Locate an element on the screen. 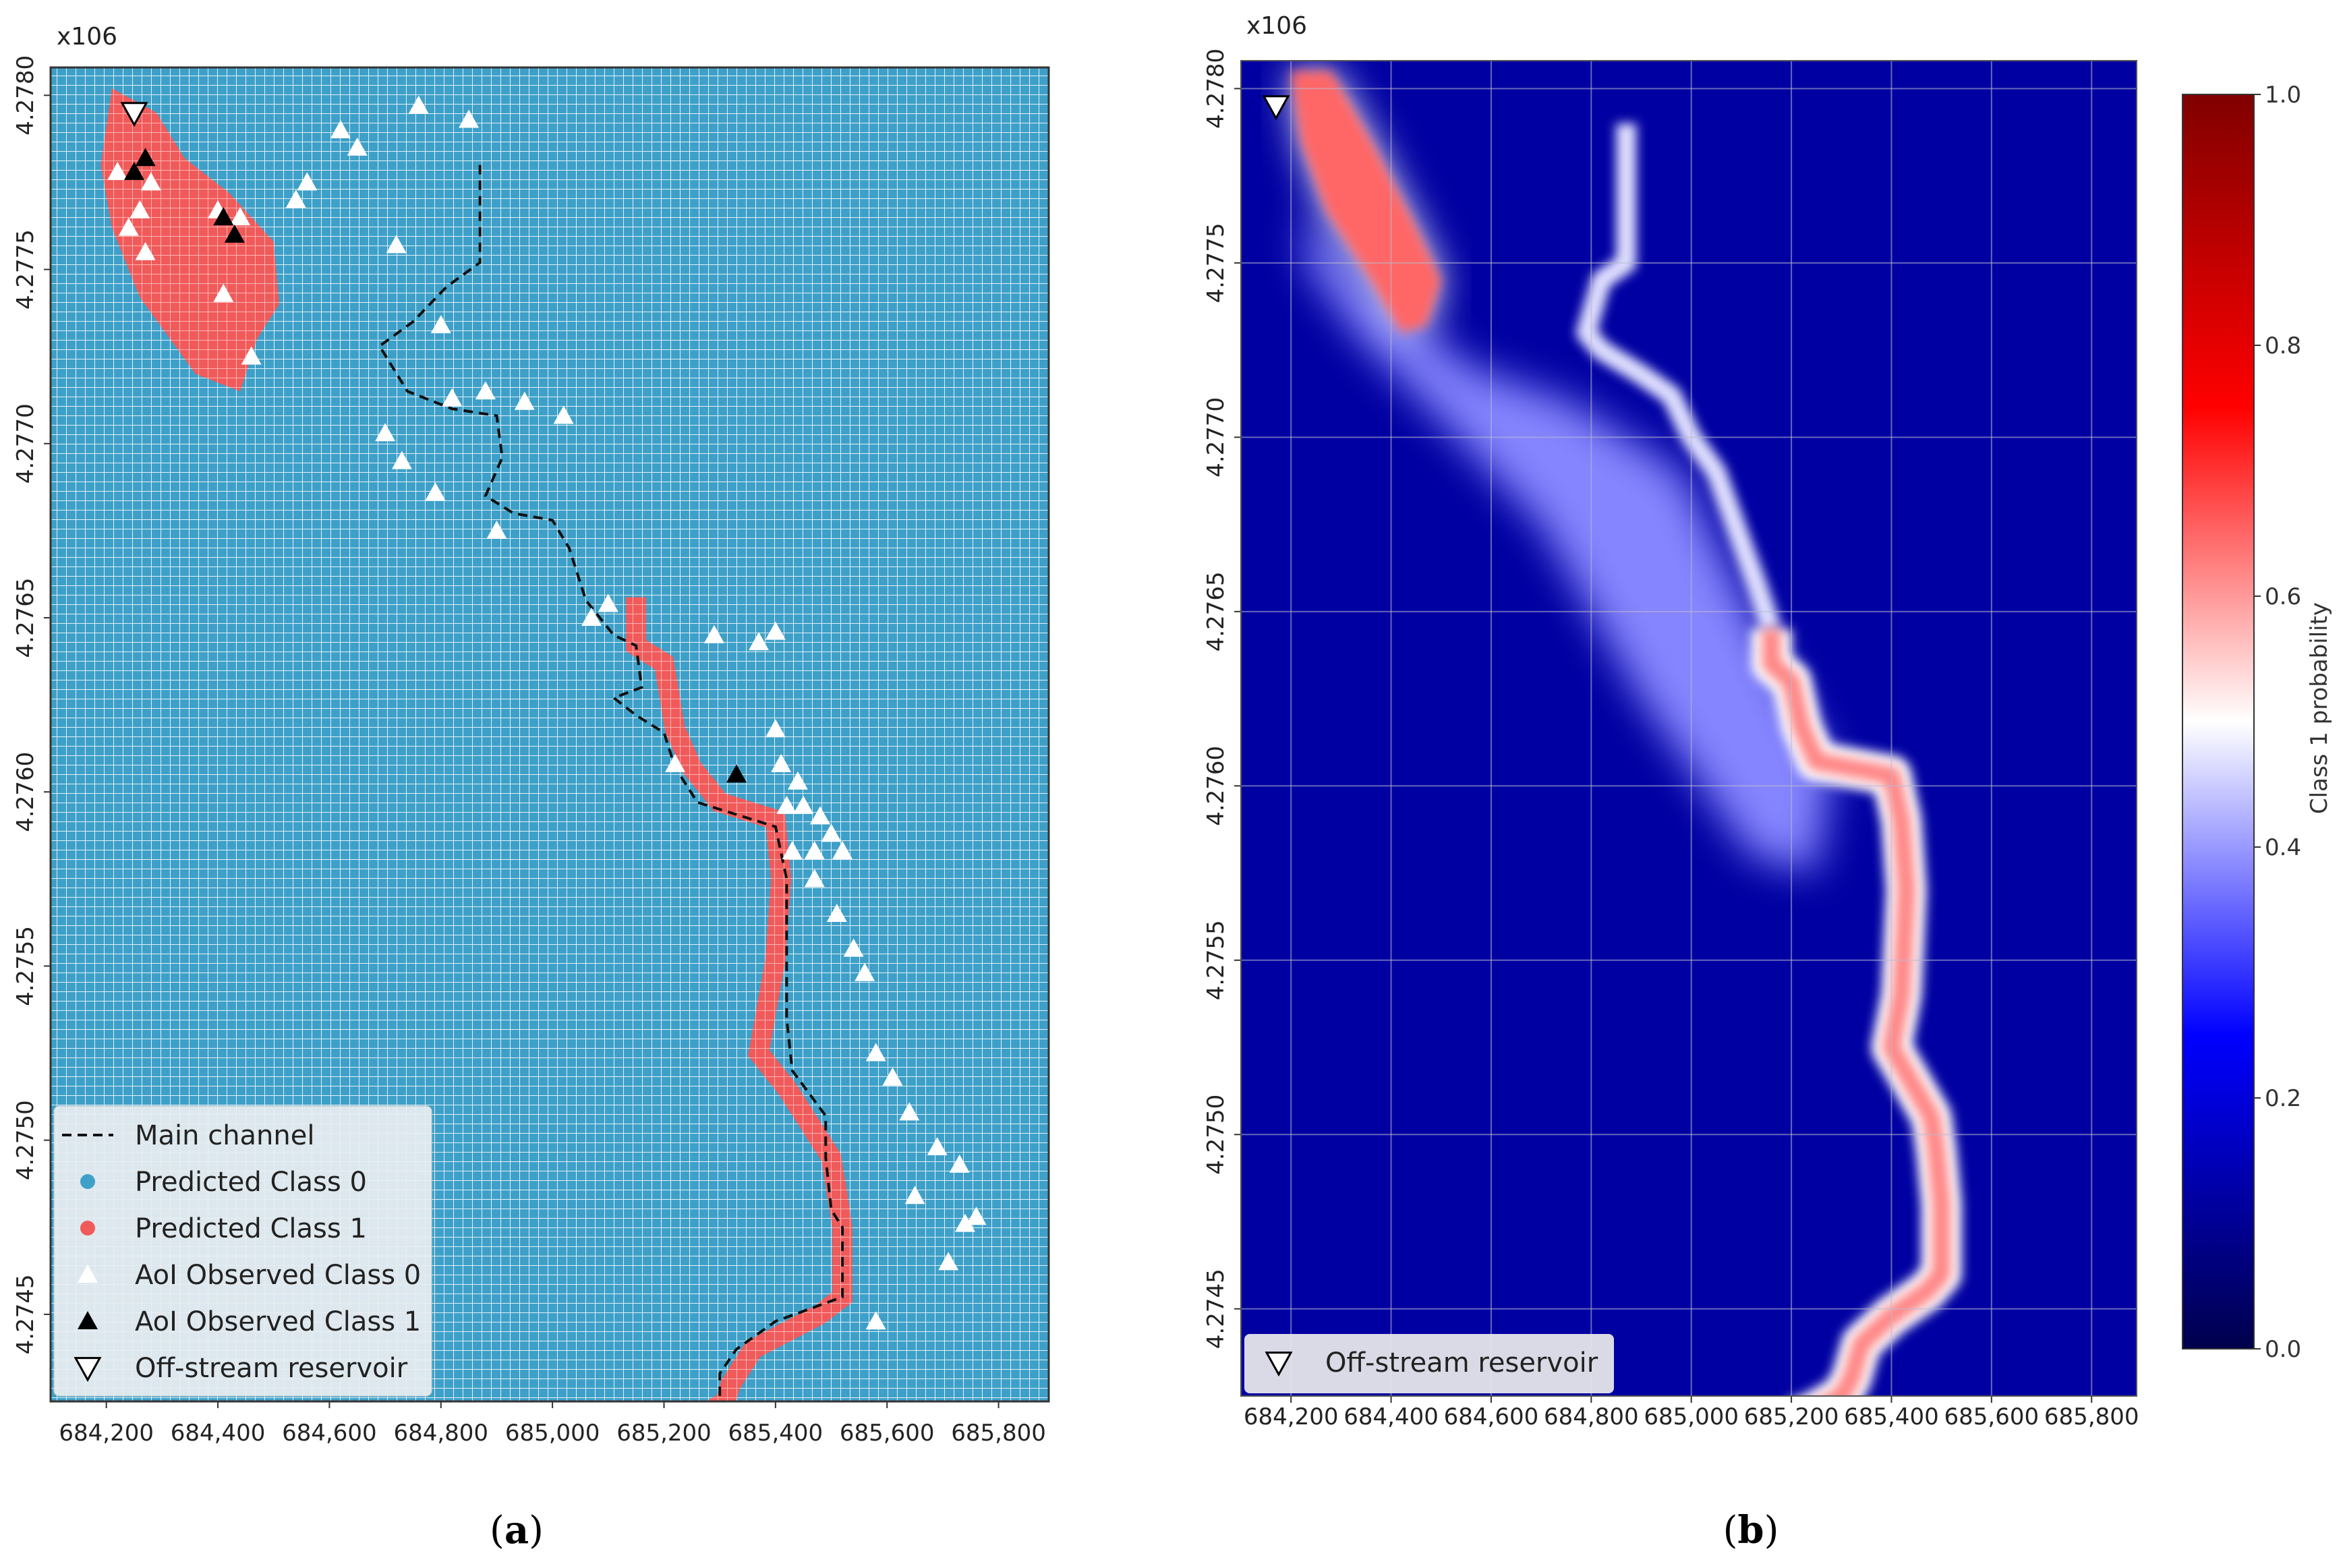 Image resolution: width=2343 pixels, height=1568 pixels. colorbar-tick-label: 0.4 is located at coordinates (2283, 847).